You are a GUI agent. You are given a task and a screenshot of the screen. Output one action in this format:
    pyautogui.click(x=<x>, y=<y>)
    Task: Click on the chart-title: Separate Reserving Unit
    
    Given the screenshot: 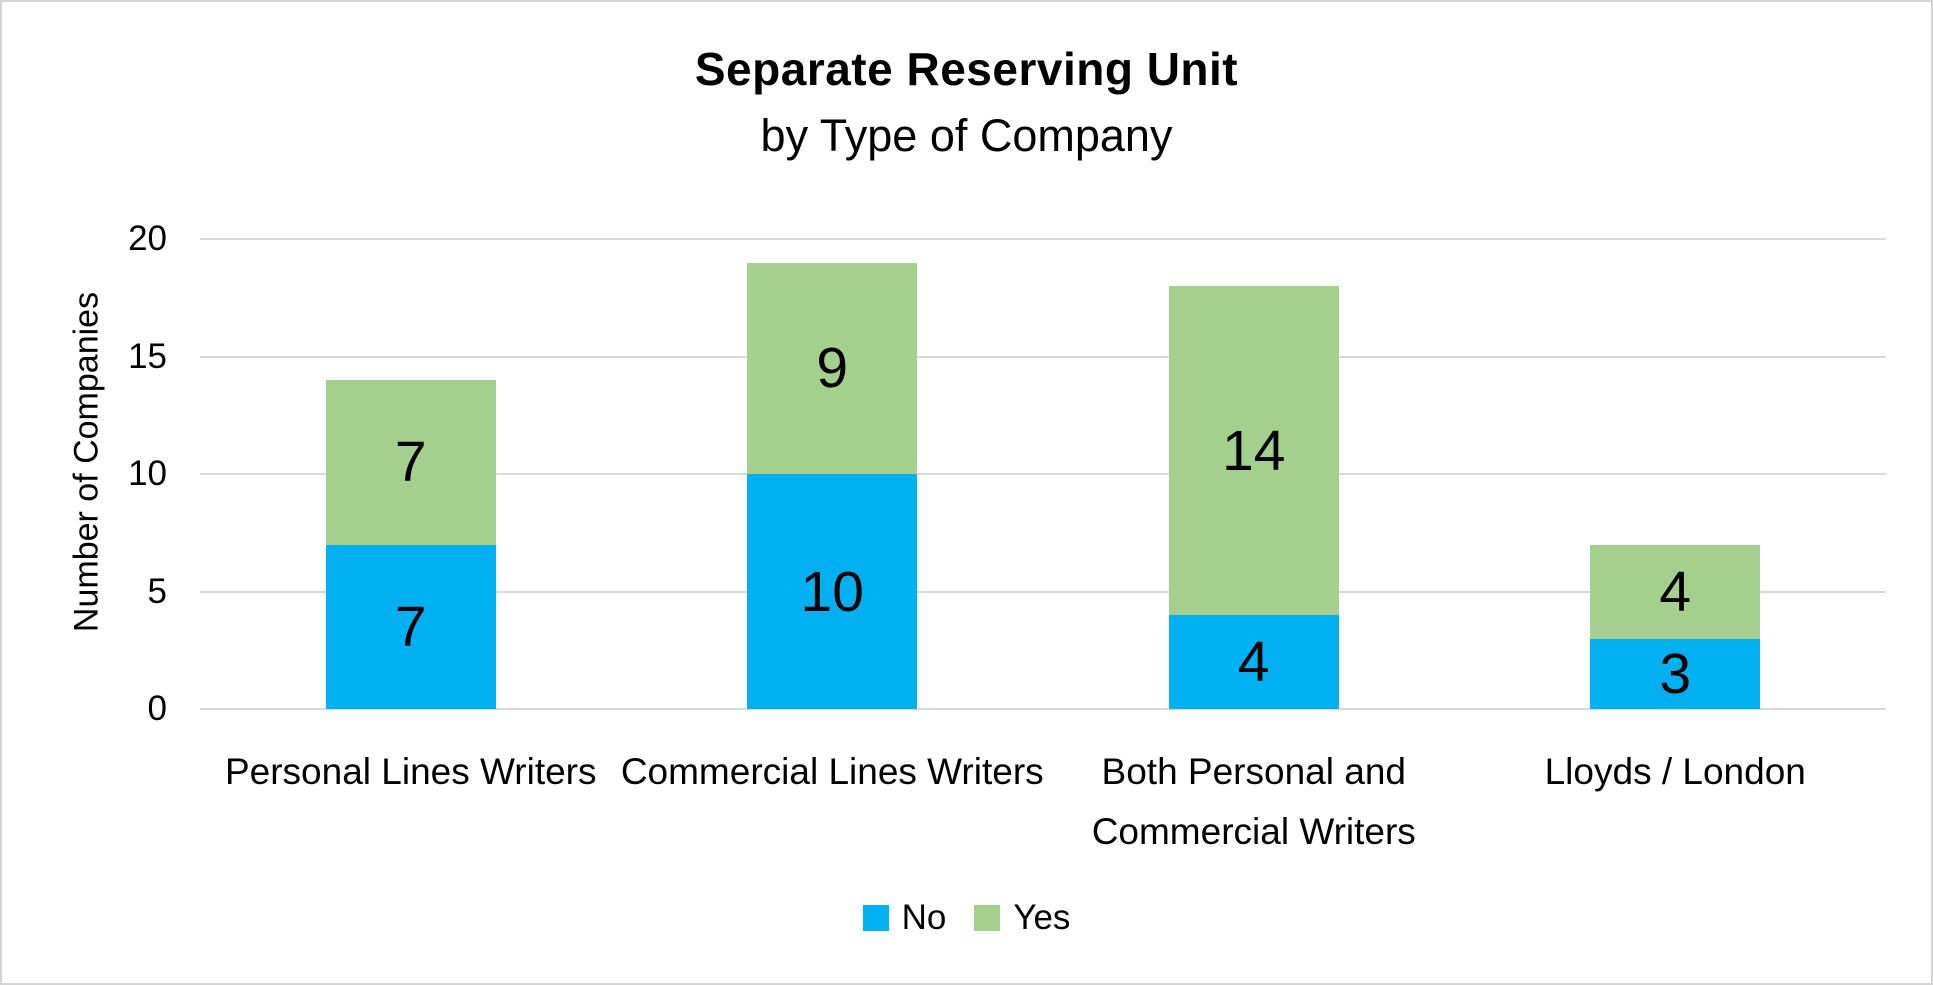 What is the action you would take?
    pyautogui.click(x=966, y=69)
    